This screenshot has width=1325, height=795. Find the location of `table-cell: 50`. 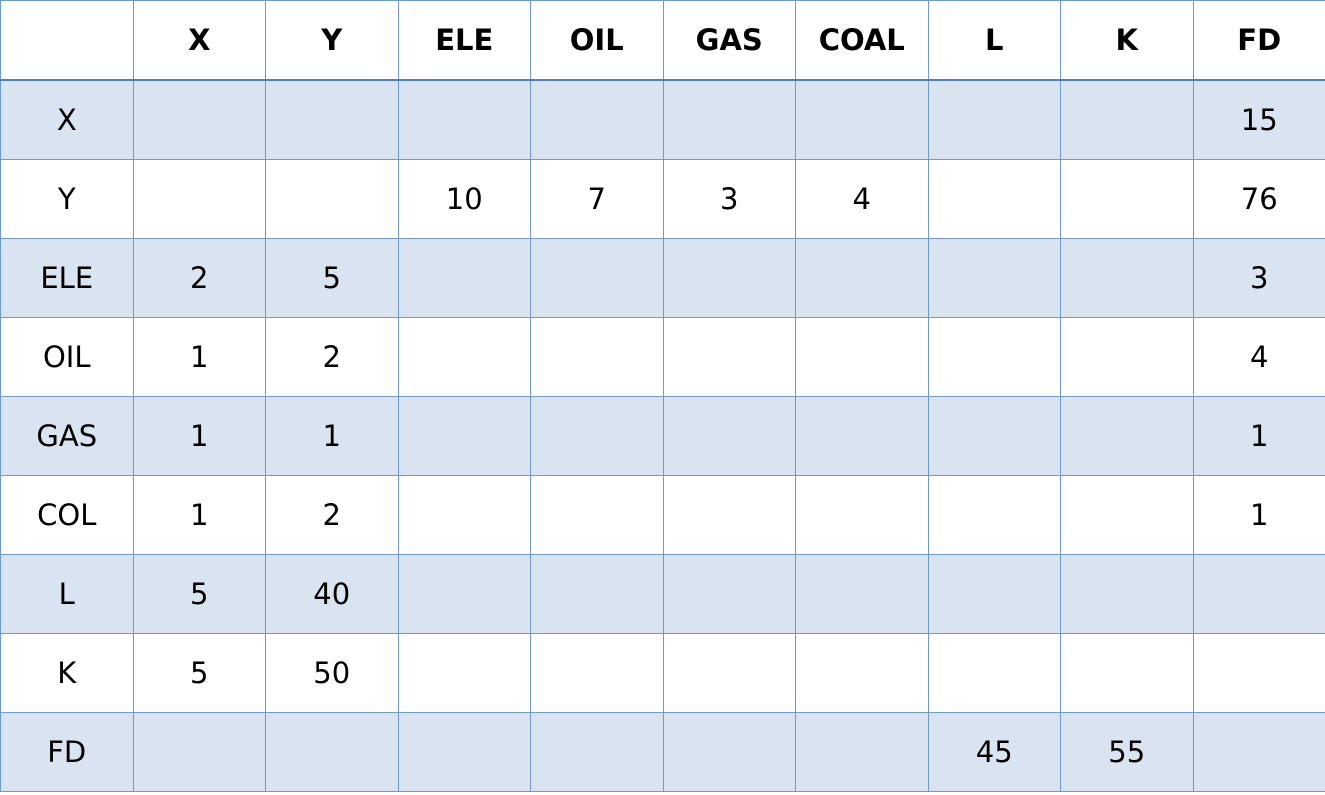

table-cell: 50 is located at coordinates (332, 673).